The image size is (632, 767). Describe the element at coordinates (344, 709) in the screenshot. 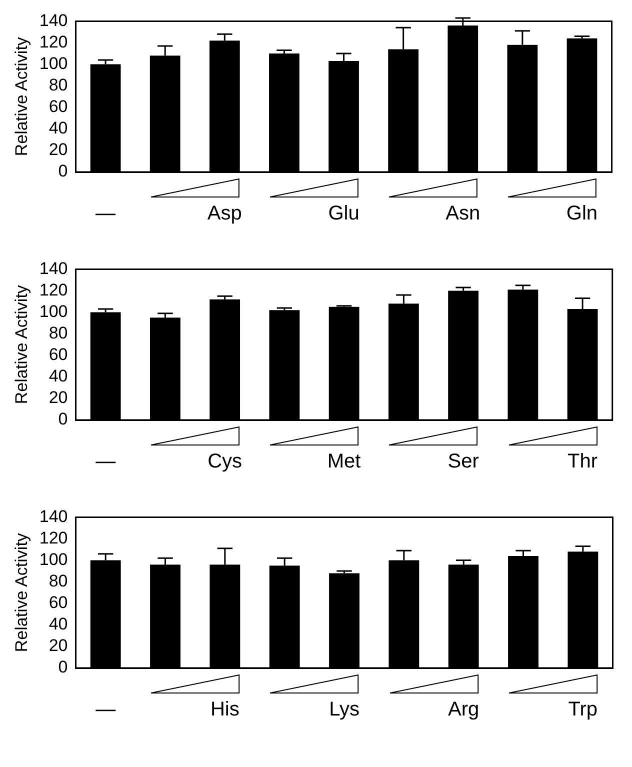

I see `x-tick-label: Lys` at that location.